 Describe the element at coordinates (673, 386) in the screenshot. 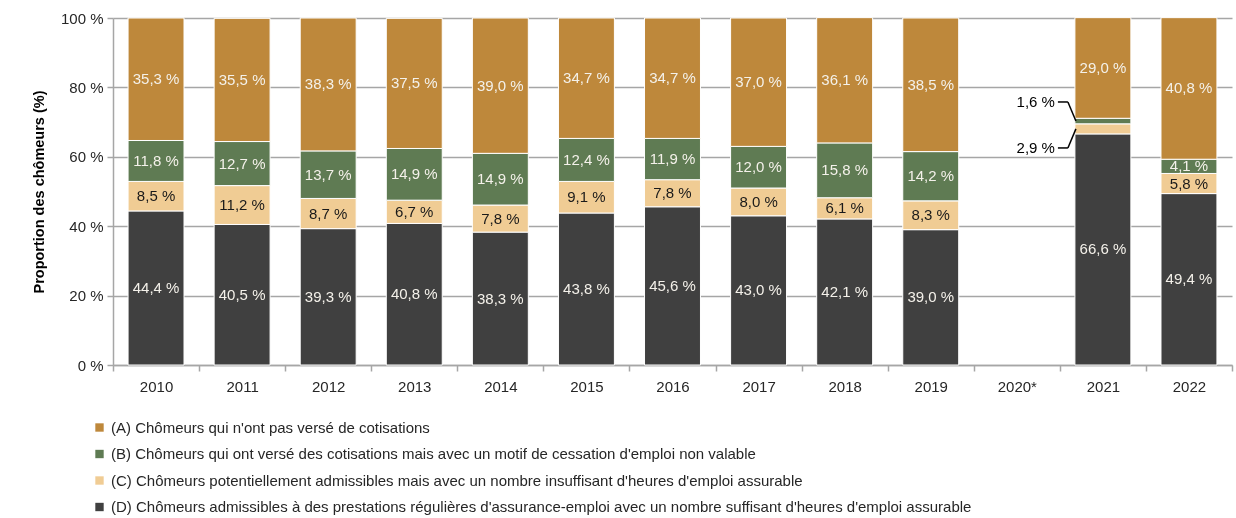

I see `x-tick-label: 2016` at that location.